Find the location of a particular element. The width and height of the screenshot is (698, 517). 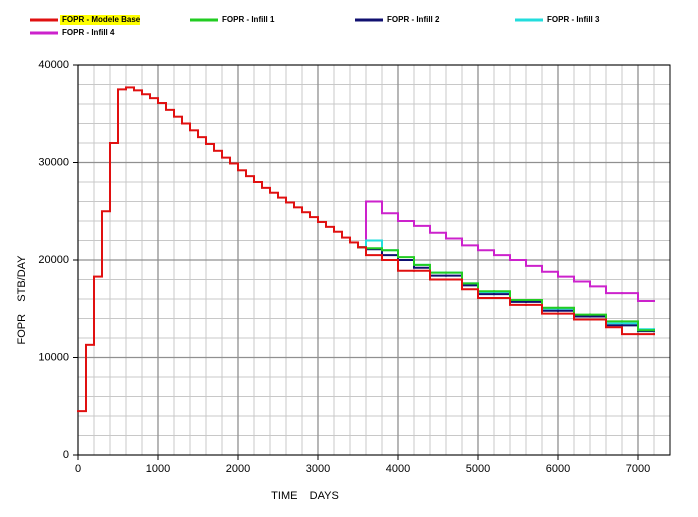

y-axis-label: FOPR STB/DAY is located at coordinates (22, 300).